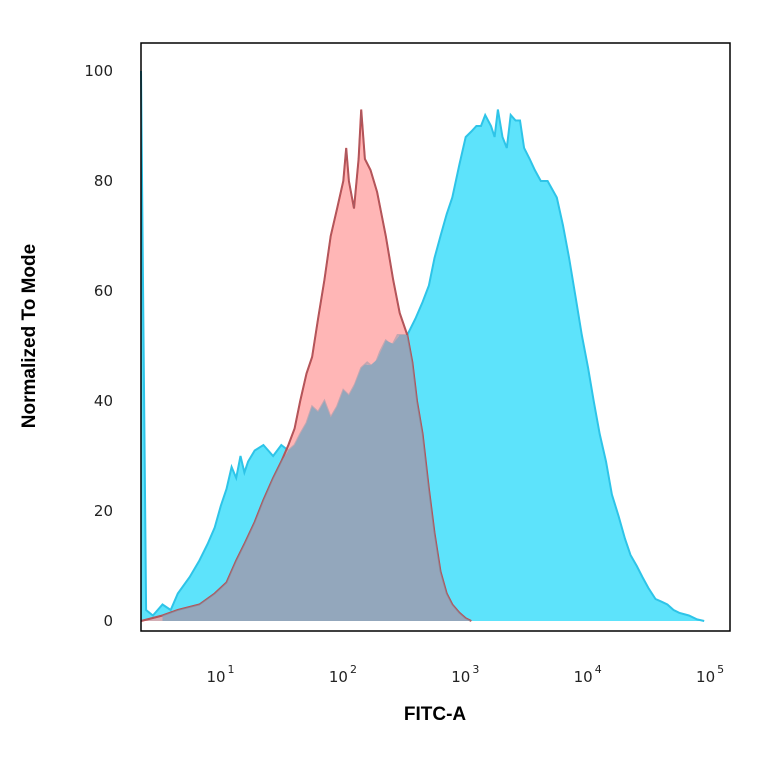  What do you see at coordinates (98, 346) in the screenshot?
I see `y-axis-ticks: 0 20 40 60 80 100` at bounding box center [98, 346].